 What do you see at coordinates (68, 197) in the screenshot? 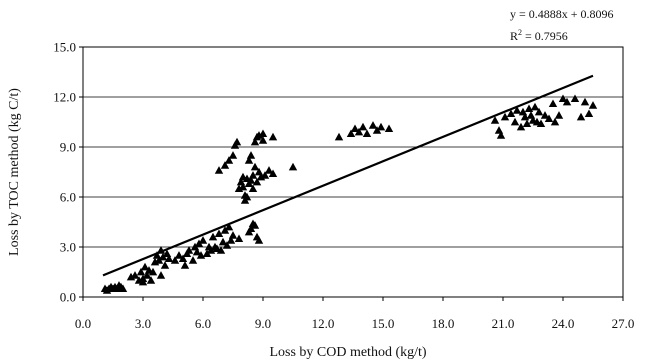
I see `y-tick-label-2: 6.0` at bounding box center [68, 197].